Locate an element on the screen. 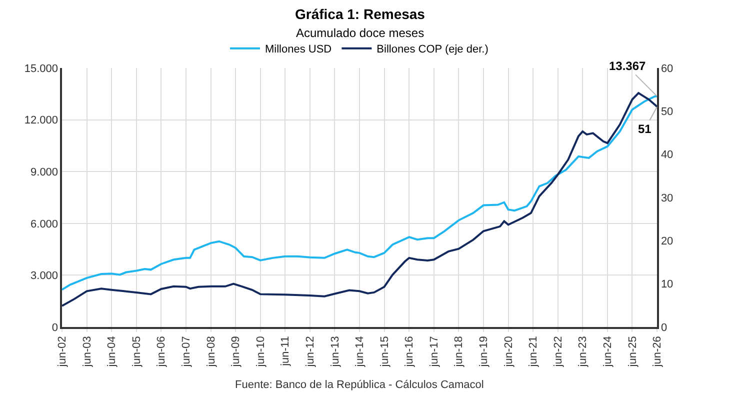 Image resolution: width=737 pixels, height=395 pixels. x-tick-label: jun-02 is located at coordinates (62, 352).